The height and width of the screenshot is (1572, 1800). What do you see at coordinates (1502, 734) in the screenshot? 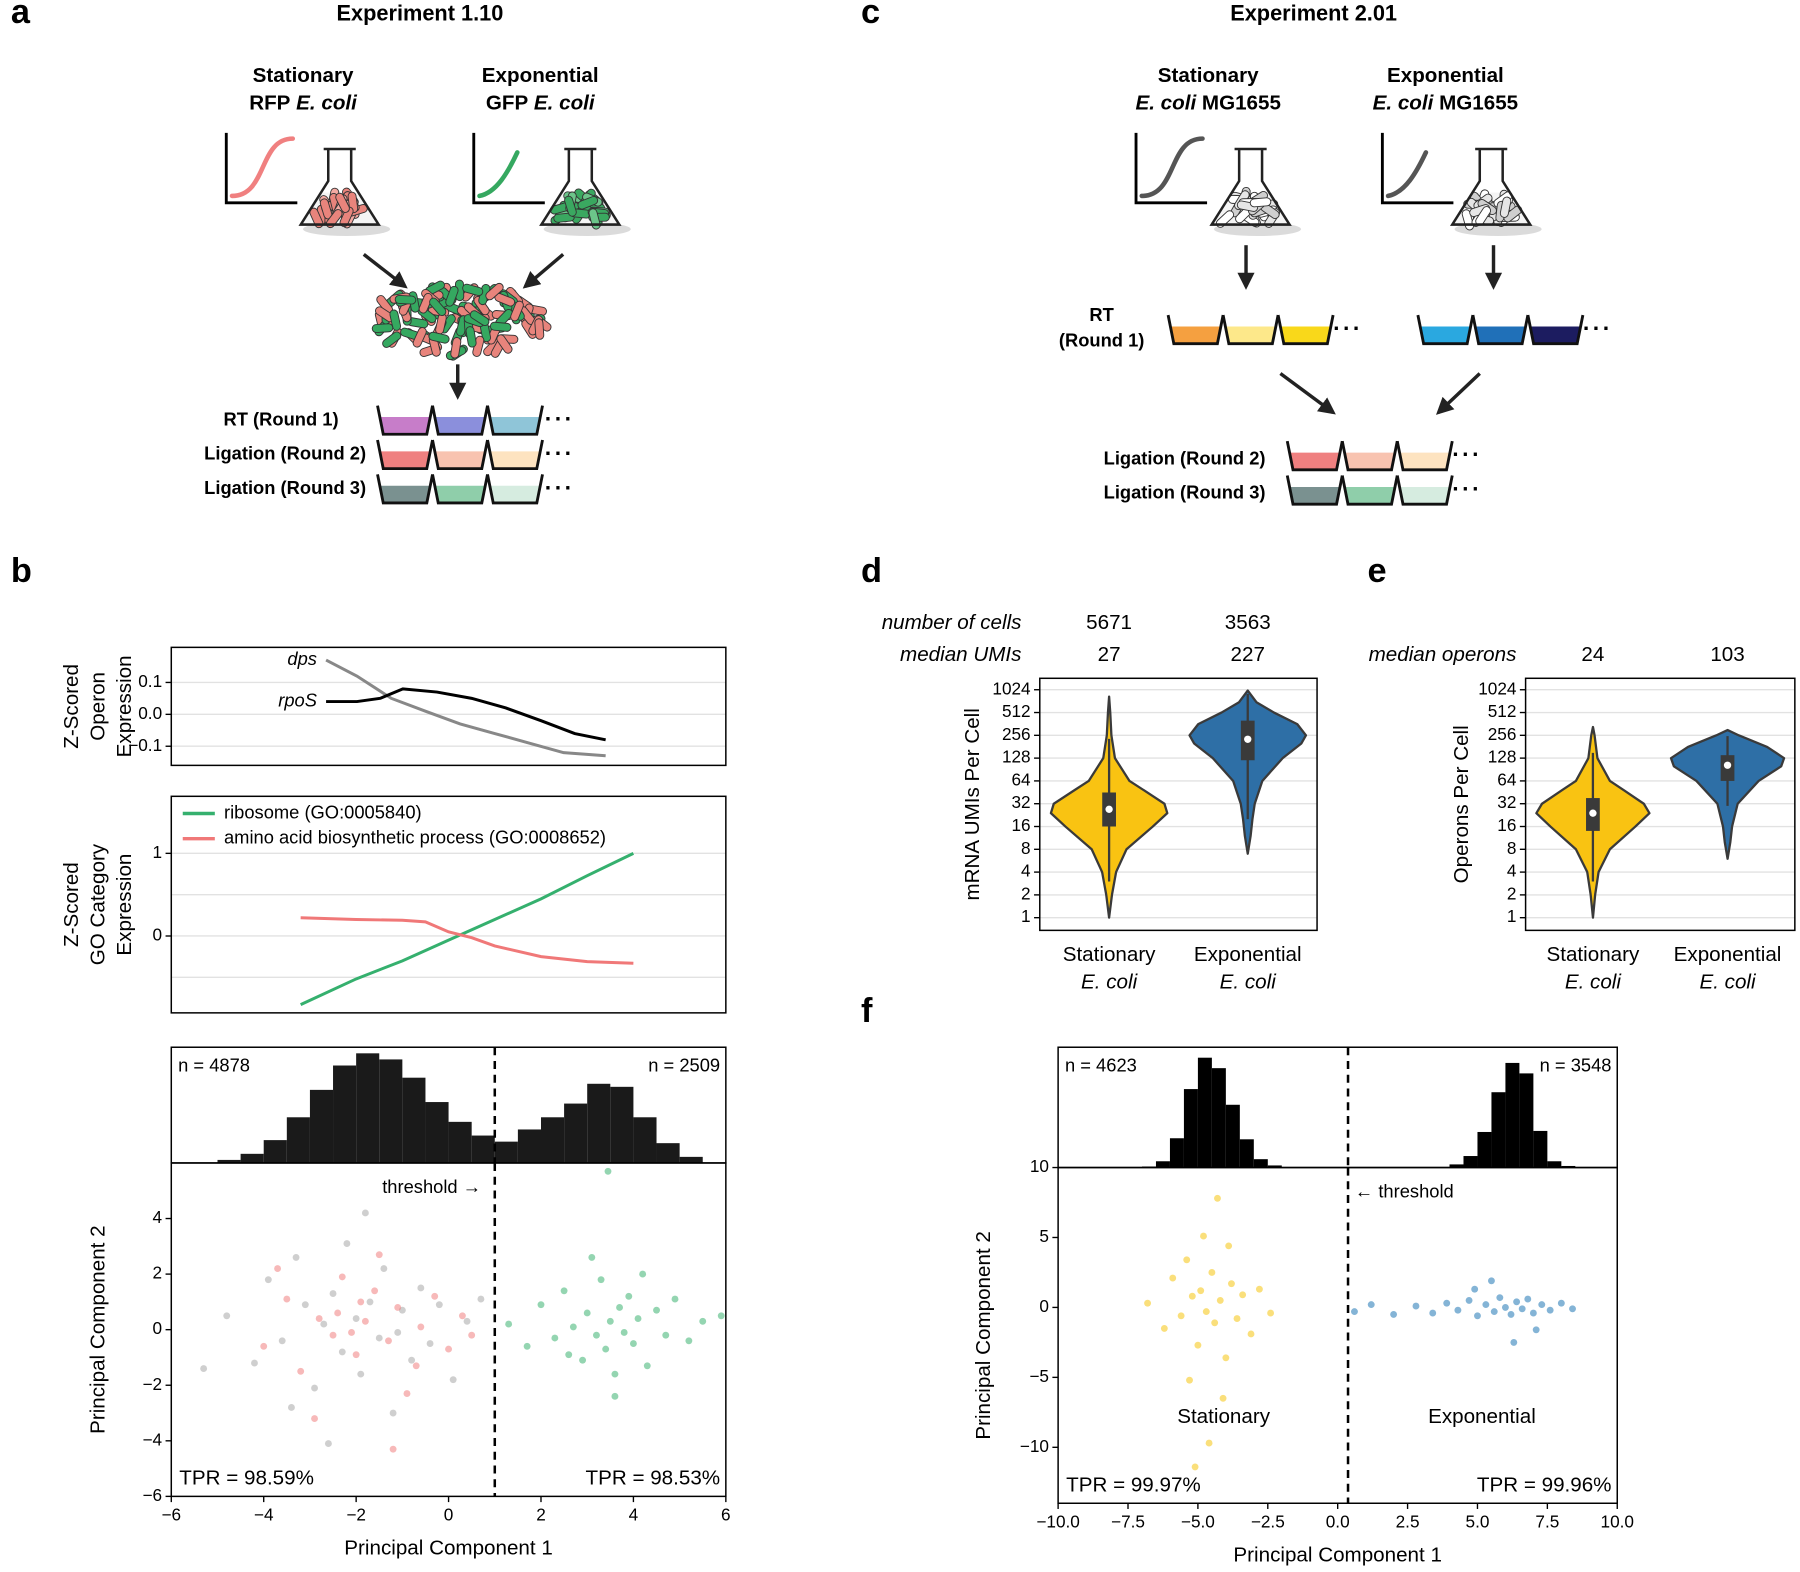
I see `y-tick-label: 256` at bounding box center [1502, 734].